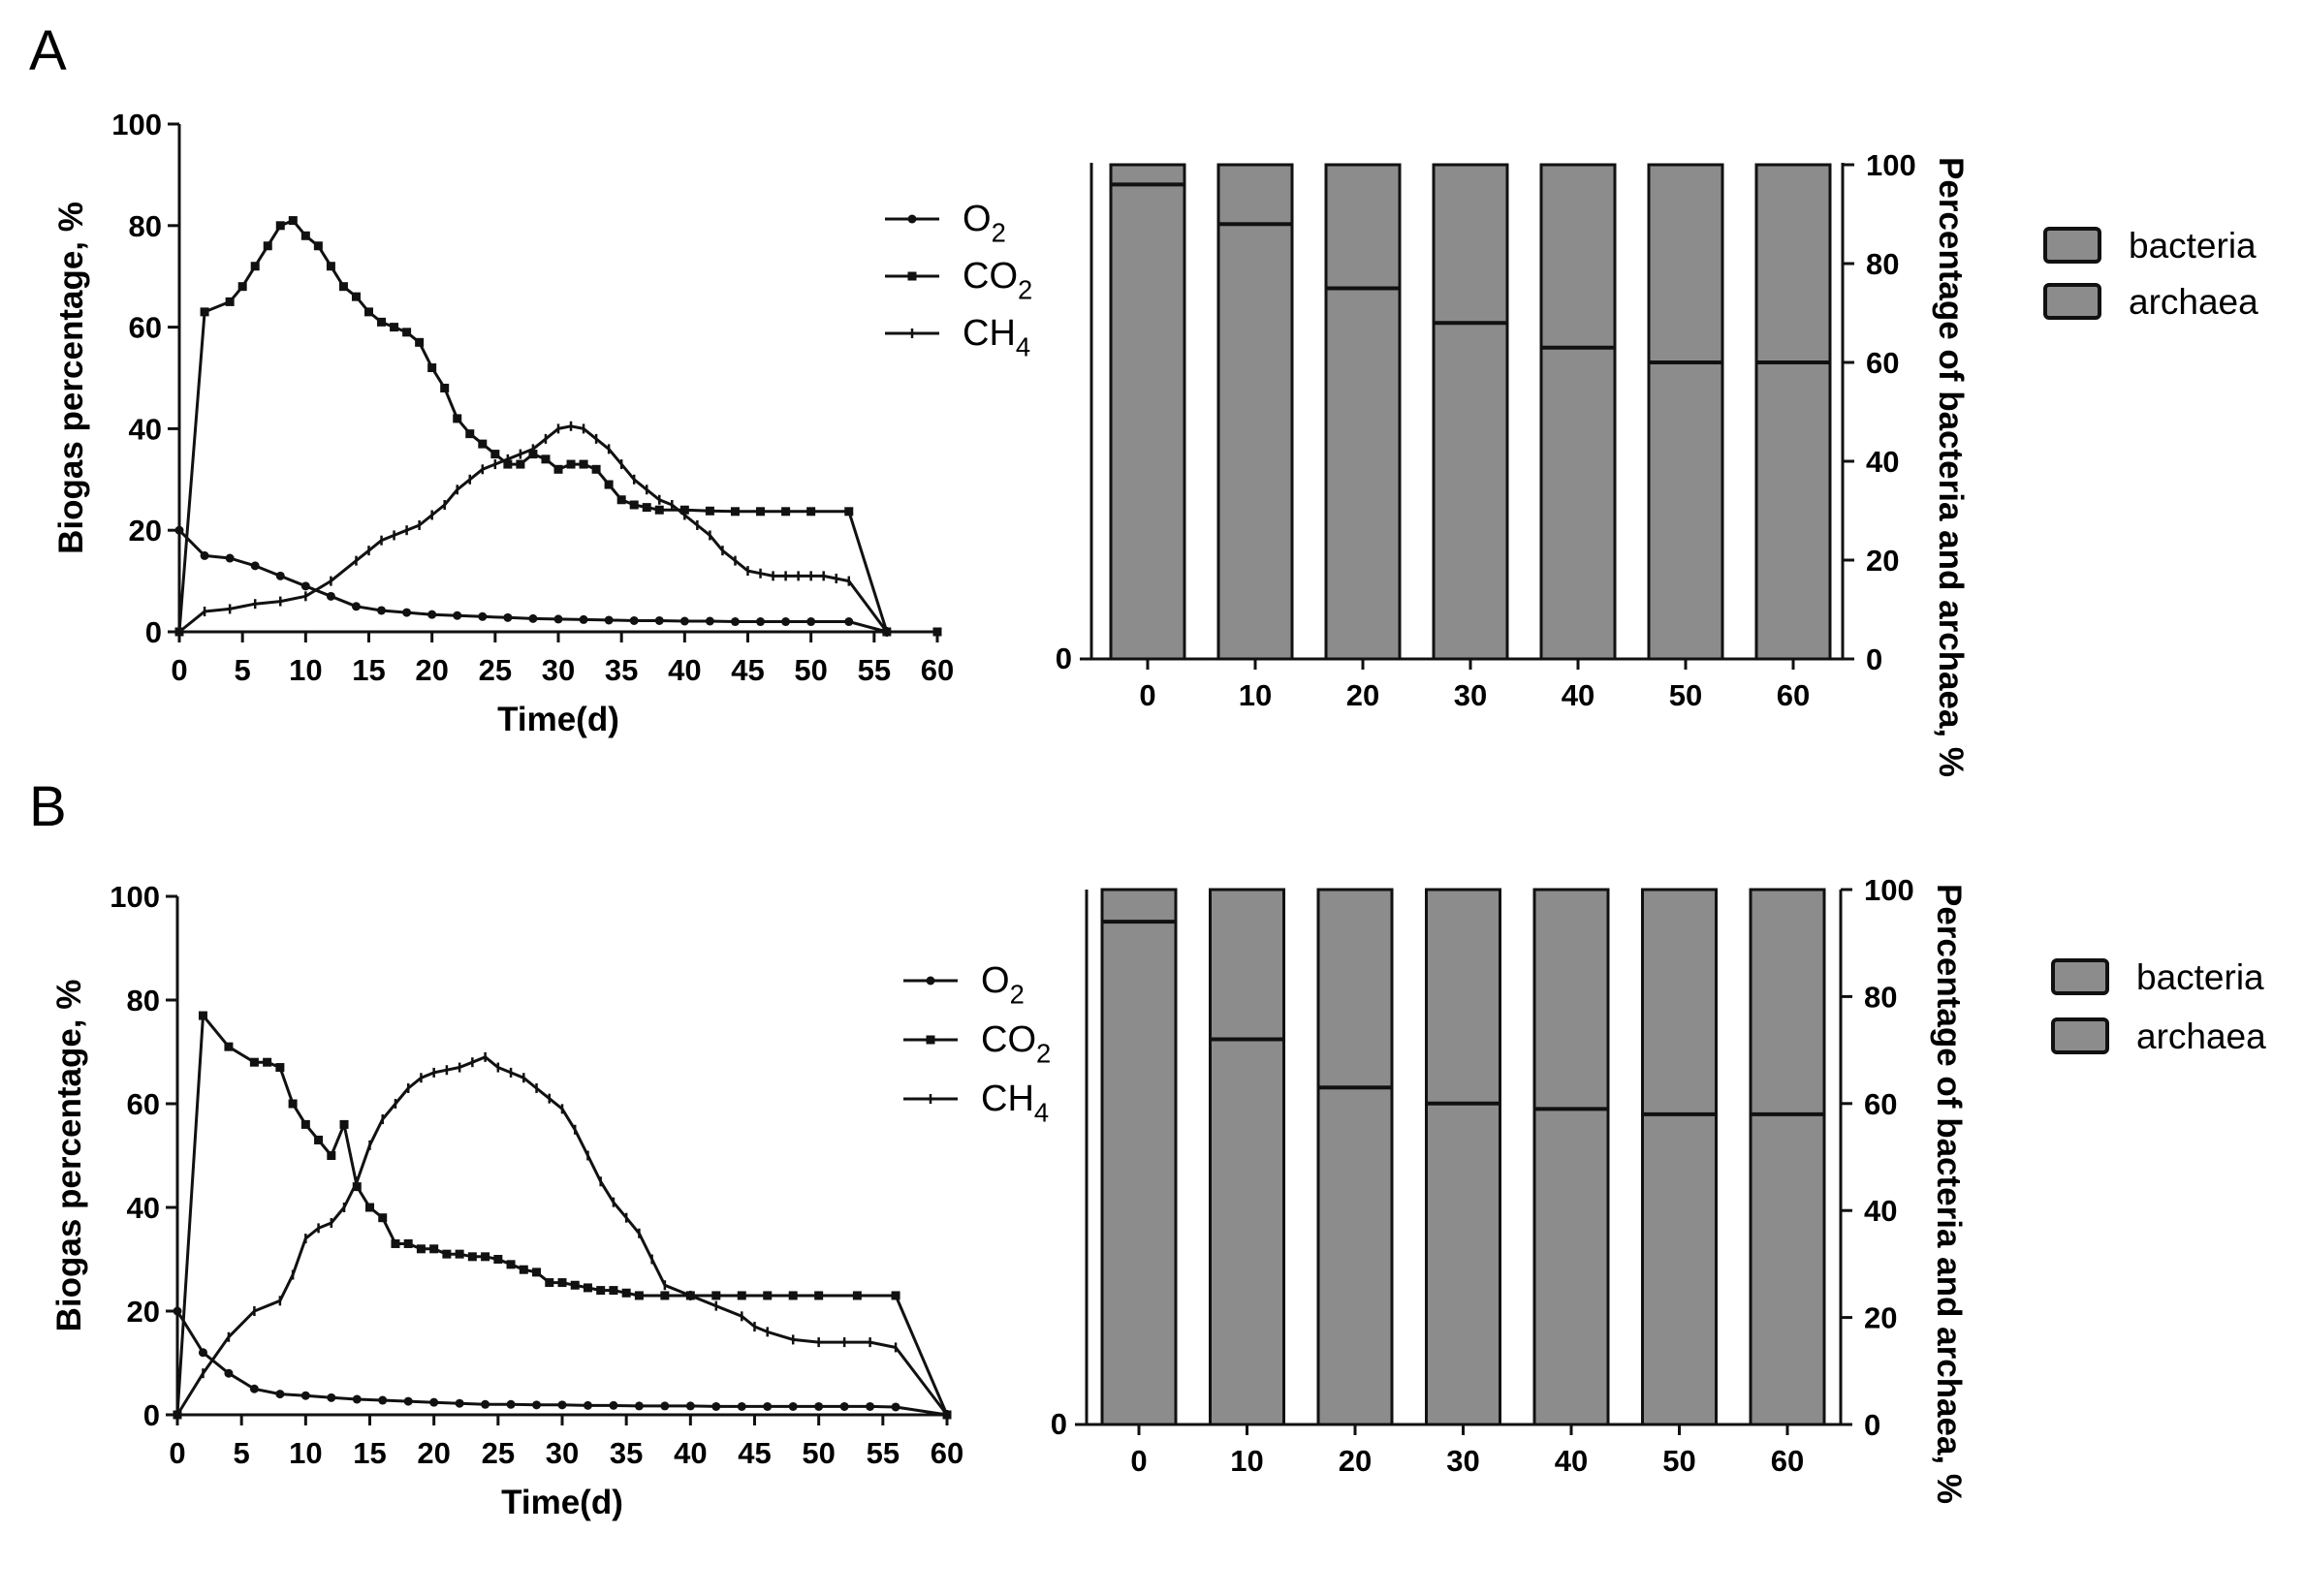  What do you see at coordinates (874, 670) in the screenshot?
I see `x-tick-label: 55` at bounding box center [874, 670].